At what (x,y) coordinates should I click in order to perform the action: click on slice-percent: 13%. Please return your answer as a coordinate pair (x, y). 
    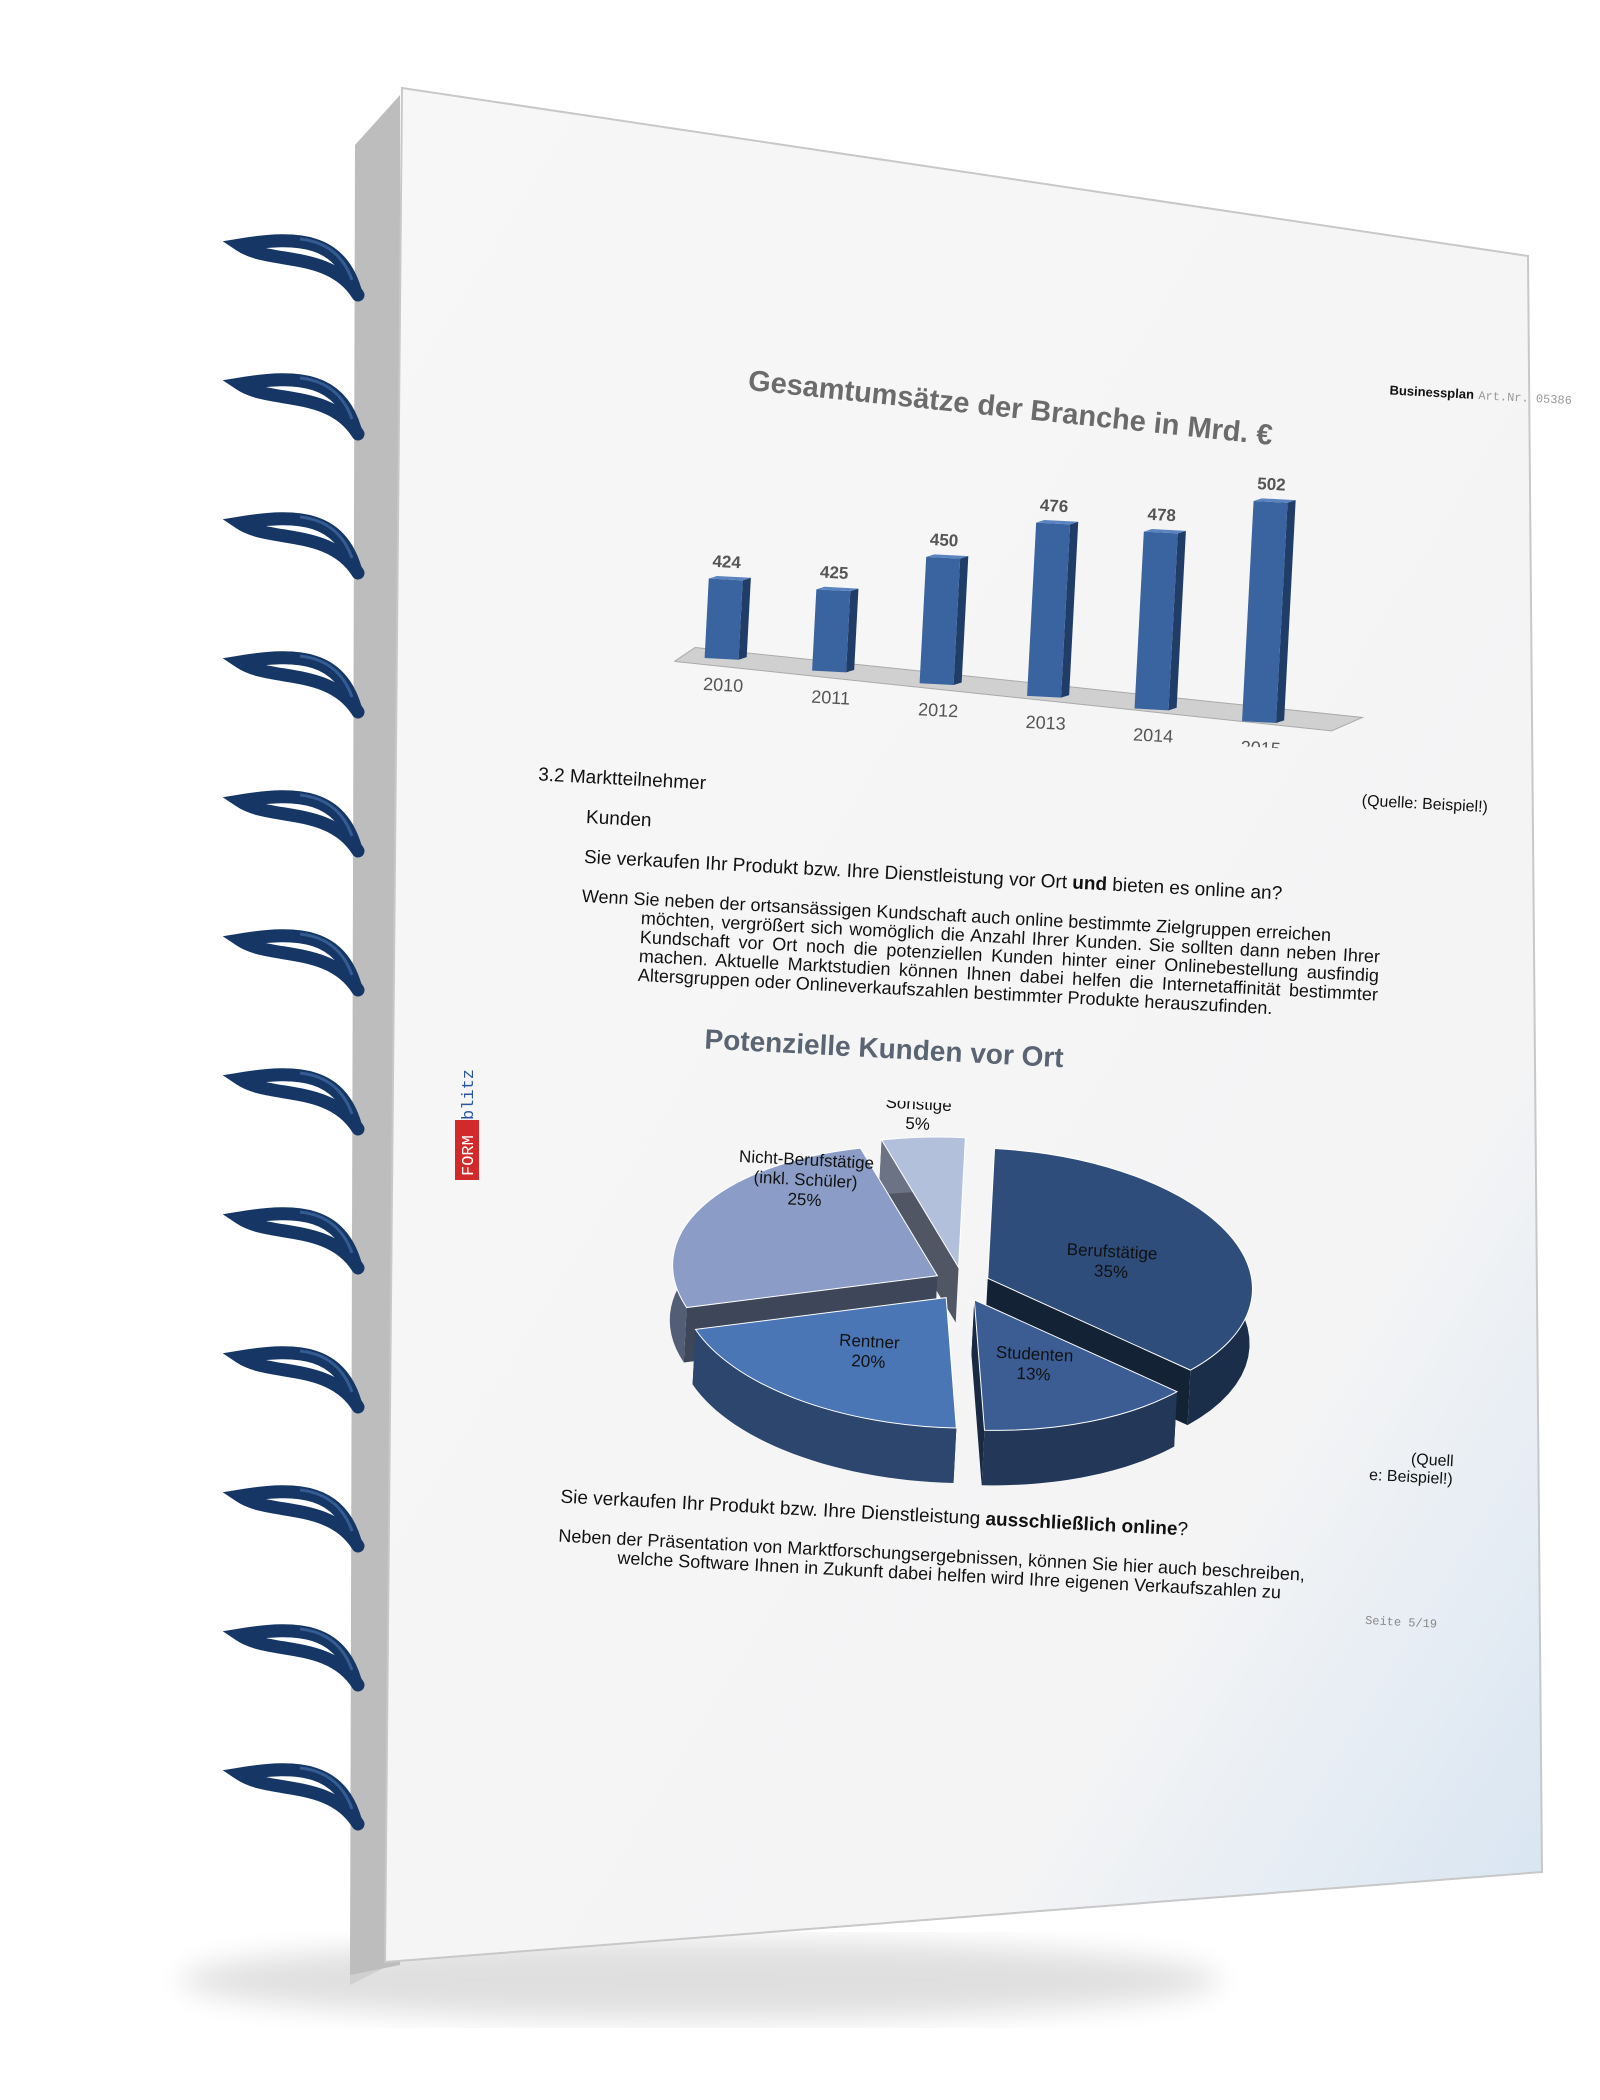
    Looking at the image, I should click on (1033, 1374).